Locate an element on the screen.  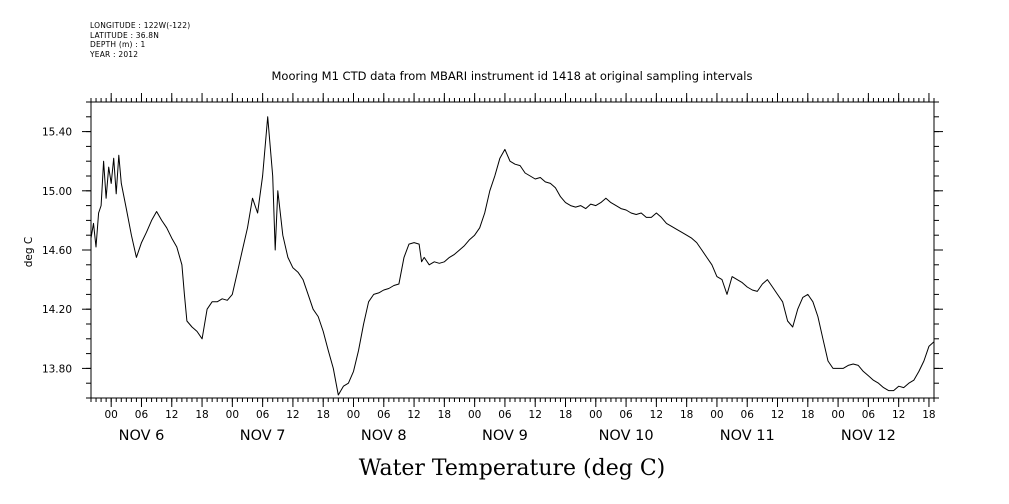
y-tick-label: 14.20 is located at coordinates (57, 310).